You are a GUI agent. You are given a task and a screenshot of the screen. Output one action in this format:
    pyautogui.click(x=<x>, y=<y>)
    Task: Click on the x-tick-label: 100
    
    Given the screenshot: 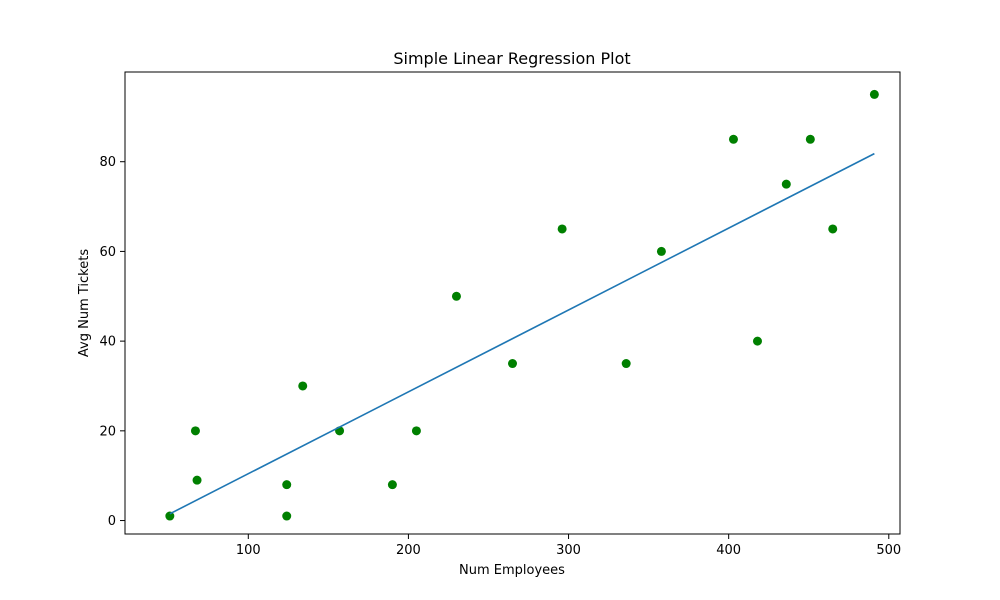 What is the action you would take?
    pyautogui.click(x=248, y=550)
    